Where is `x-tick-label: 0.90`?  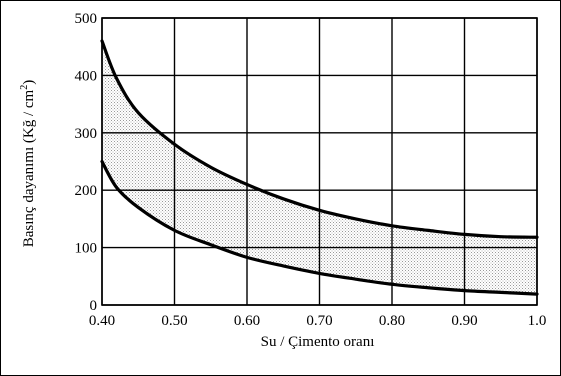 x-tick-label: 0.90 is located at coordinates (464, 321).